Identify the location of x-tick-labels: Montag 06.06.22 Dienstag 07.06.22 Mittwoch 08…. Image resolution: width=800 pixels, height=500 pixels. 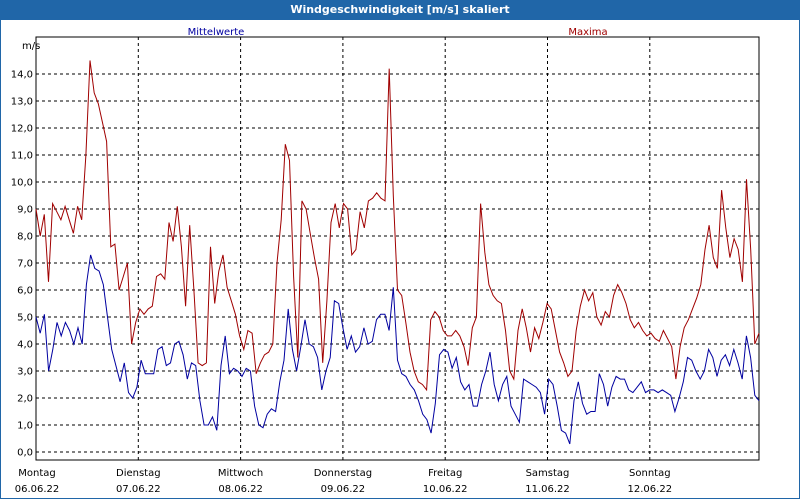
(343, 481).